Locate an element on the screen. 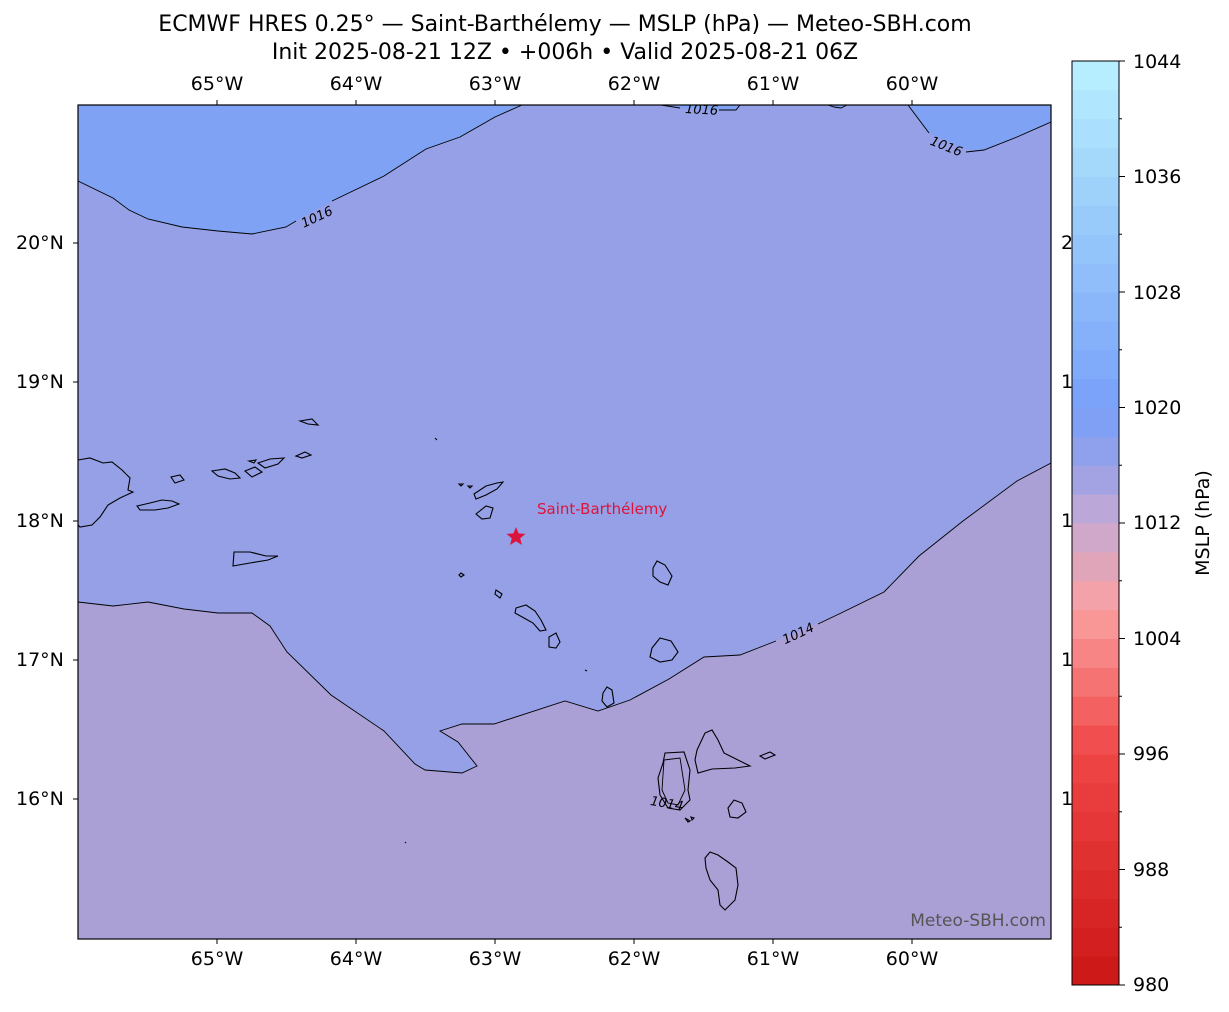 The width and height of the screenshot is (1229, 1012). colorbar-tick-label: 1044 is located at coordinates (1157, 62).